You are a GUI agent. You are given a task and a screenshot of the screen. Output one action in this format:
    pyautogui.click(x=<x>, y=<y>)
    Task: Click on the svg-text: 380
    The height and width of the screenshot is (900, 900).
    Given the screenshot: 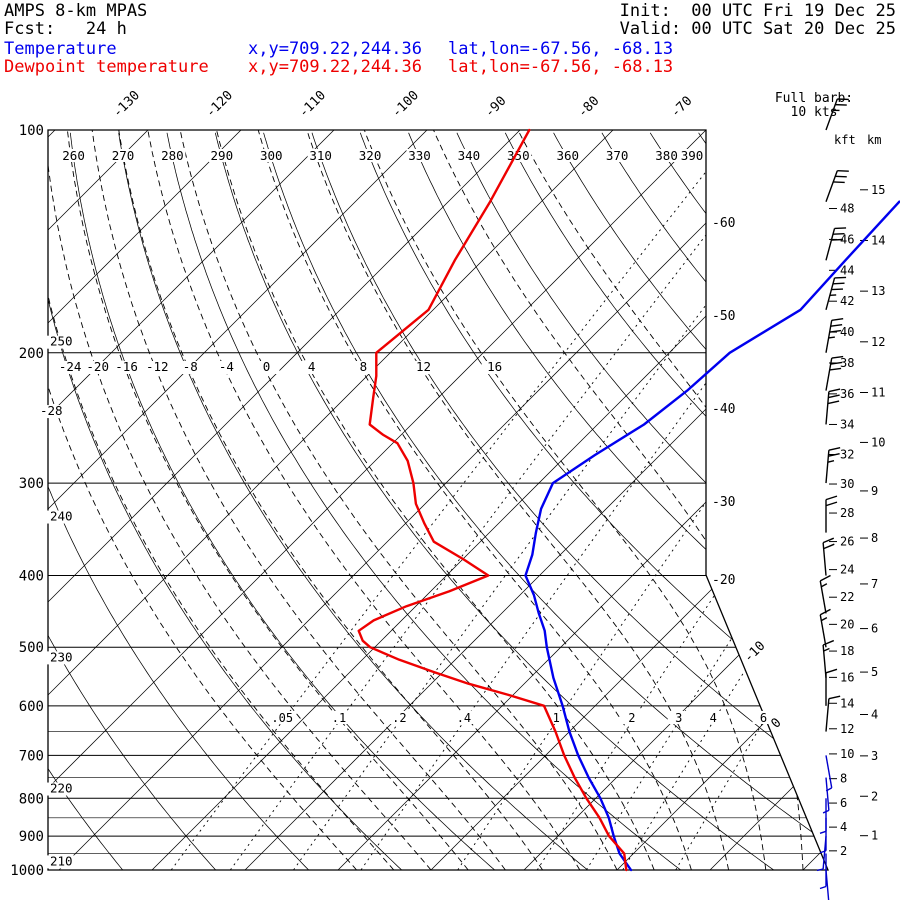 What is the action you would take?
    pyautogui.click(x=666, y=155)
    